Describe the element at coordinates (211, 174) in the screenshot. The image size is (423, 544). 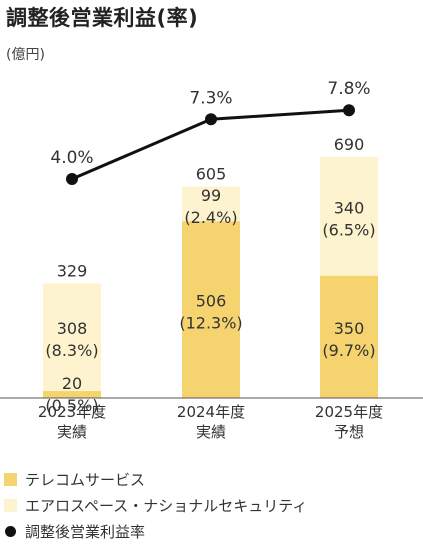
I see `total-label-1: 605` at that location.